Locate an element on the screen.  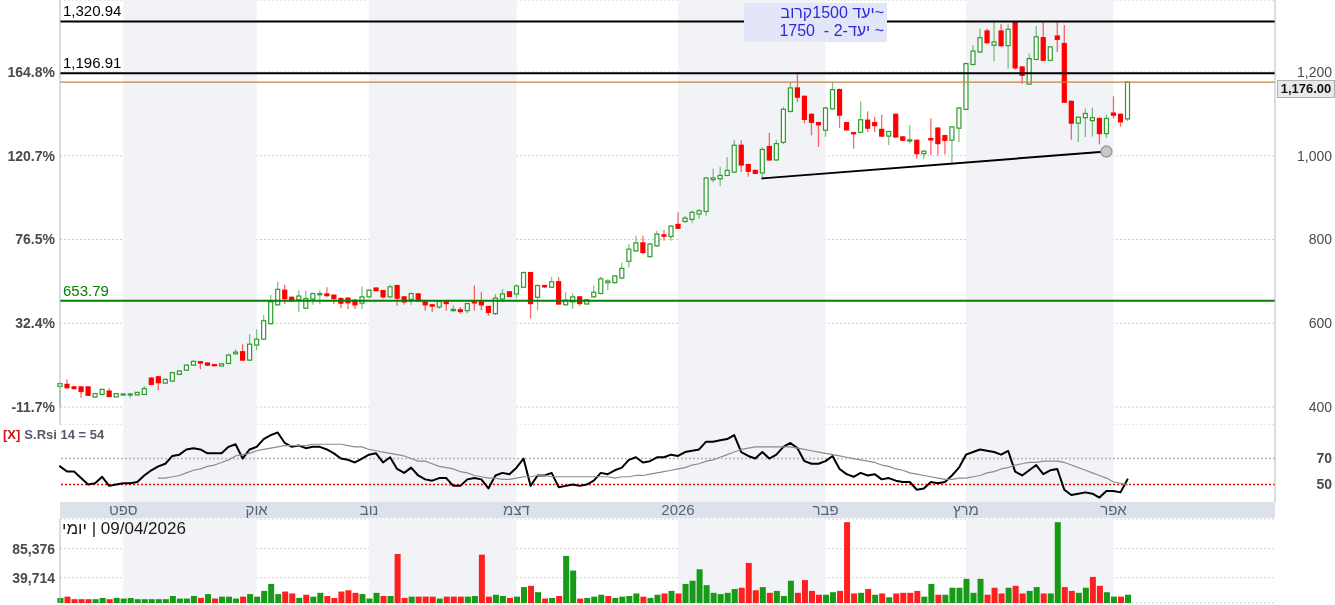
y2-tick-label: 32.4% is located at coordinates (35, 323).